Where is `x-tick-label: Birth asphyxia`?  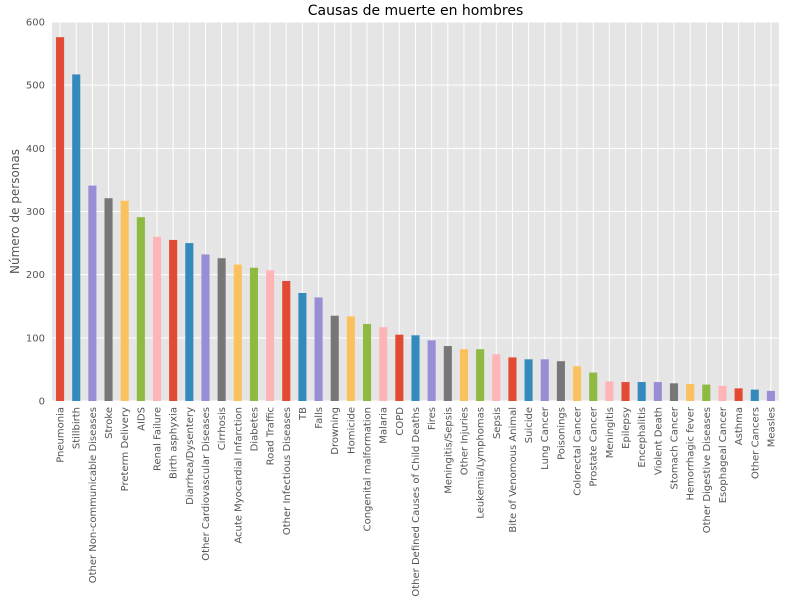
x-tick-label: Birth asphyxia is located at coordinates (174, 443).